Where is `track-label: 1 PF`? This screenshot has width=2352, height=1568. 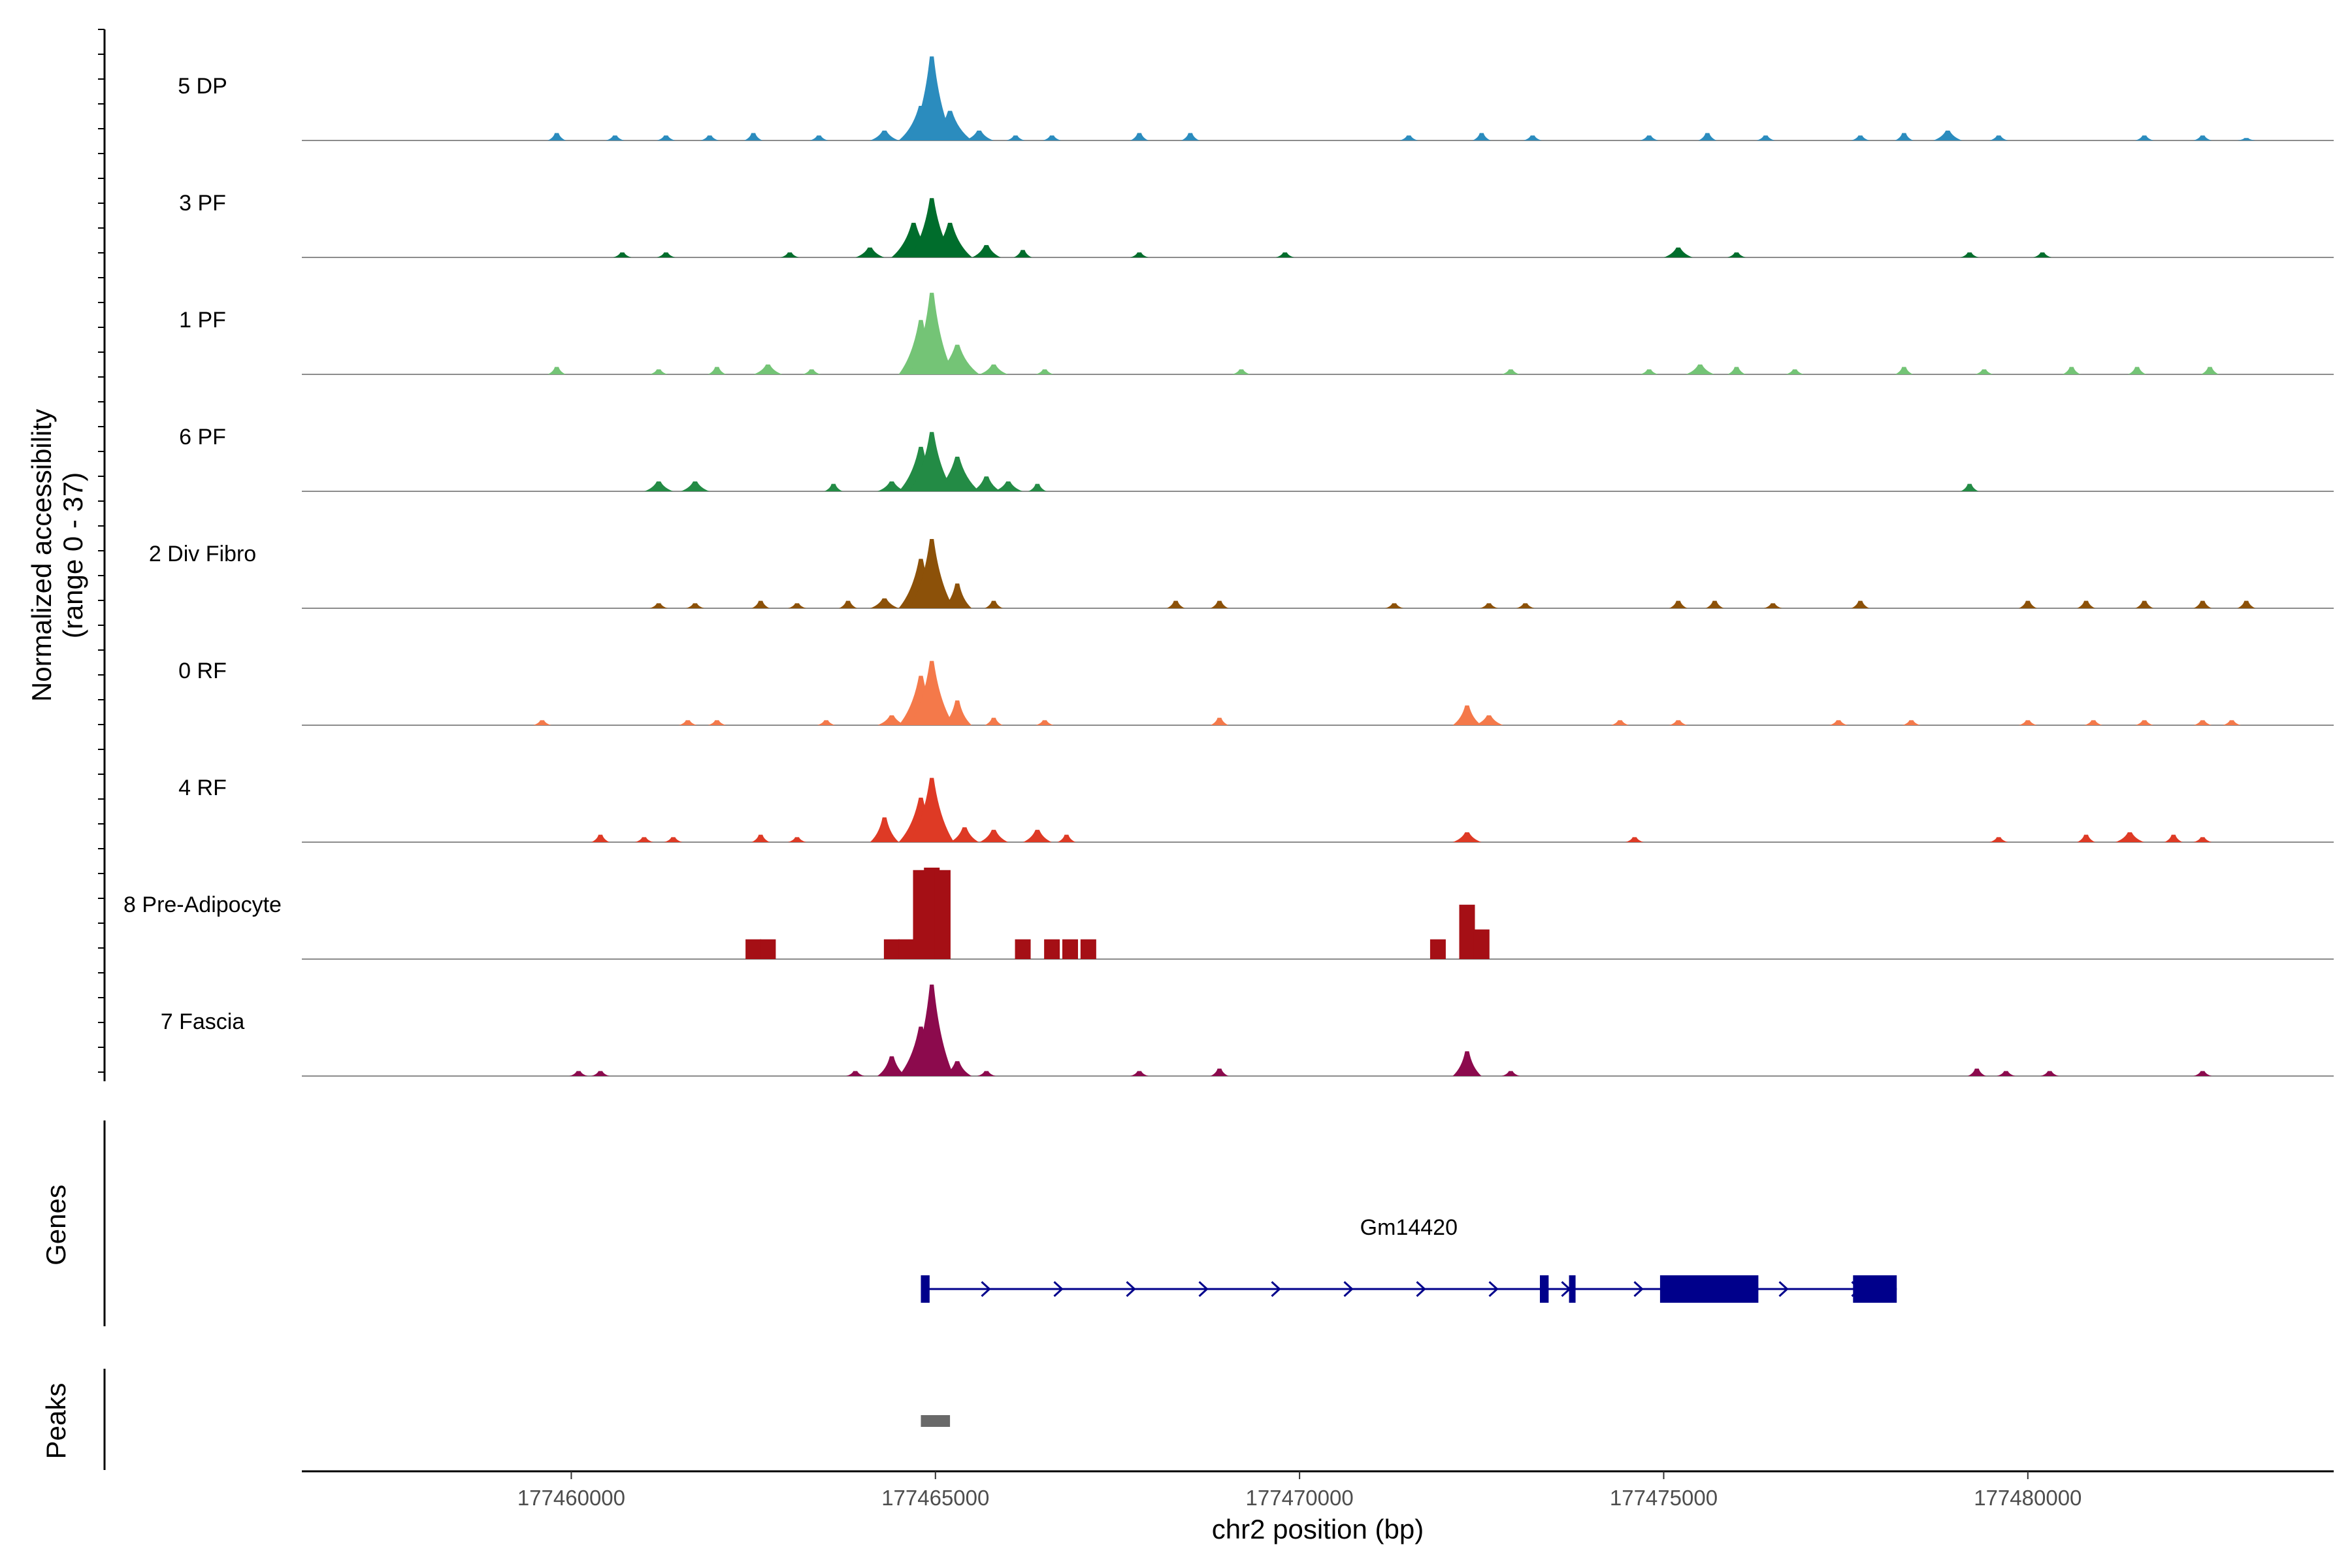
track-label: 1 PF is located at coordinates (202, 320).